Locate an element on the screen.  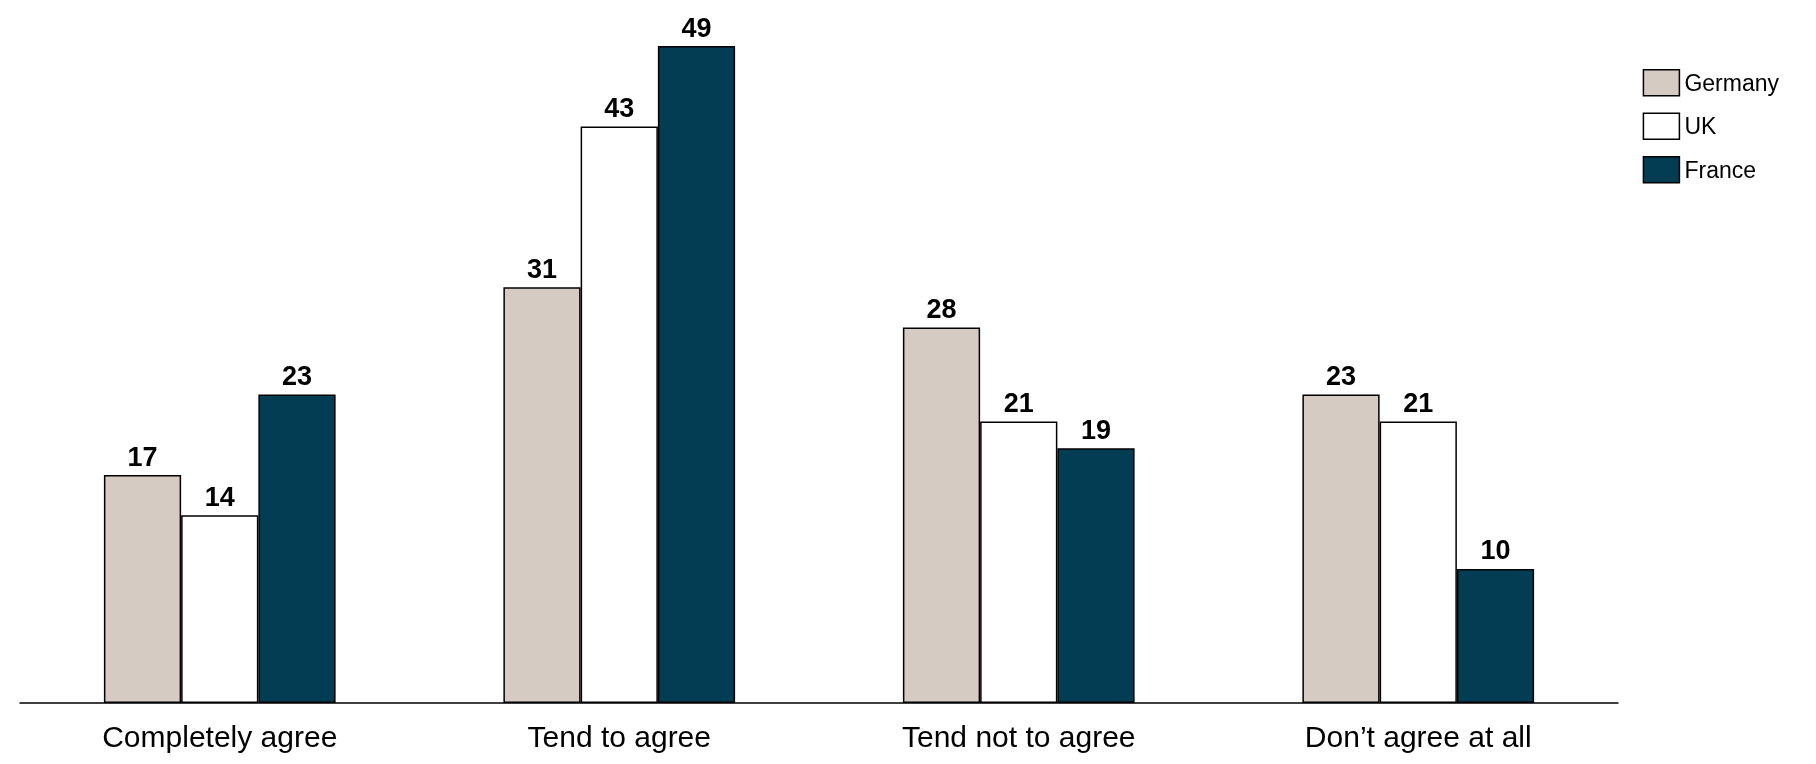
data-label: 19 is located at coordinates (1096, 429).